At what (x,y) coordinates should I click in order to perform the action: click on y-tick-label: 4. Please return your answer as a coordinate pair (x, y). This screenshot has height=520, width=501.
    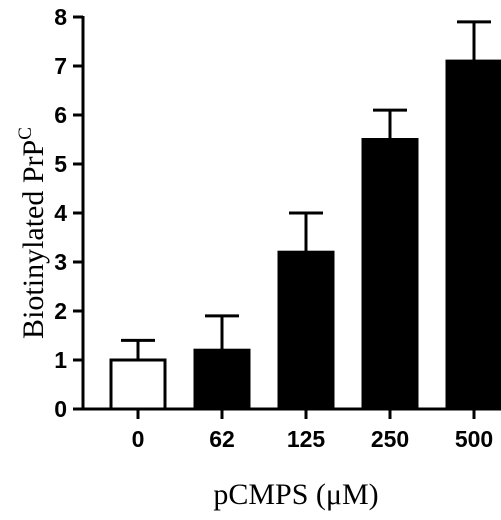
    Looking at the image, I should click on (60, 213).